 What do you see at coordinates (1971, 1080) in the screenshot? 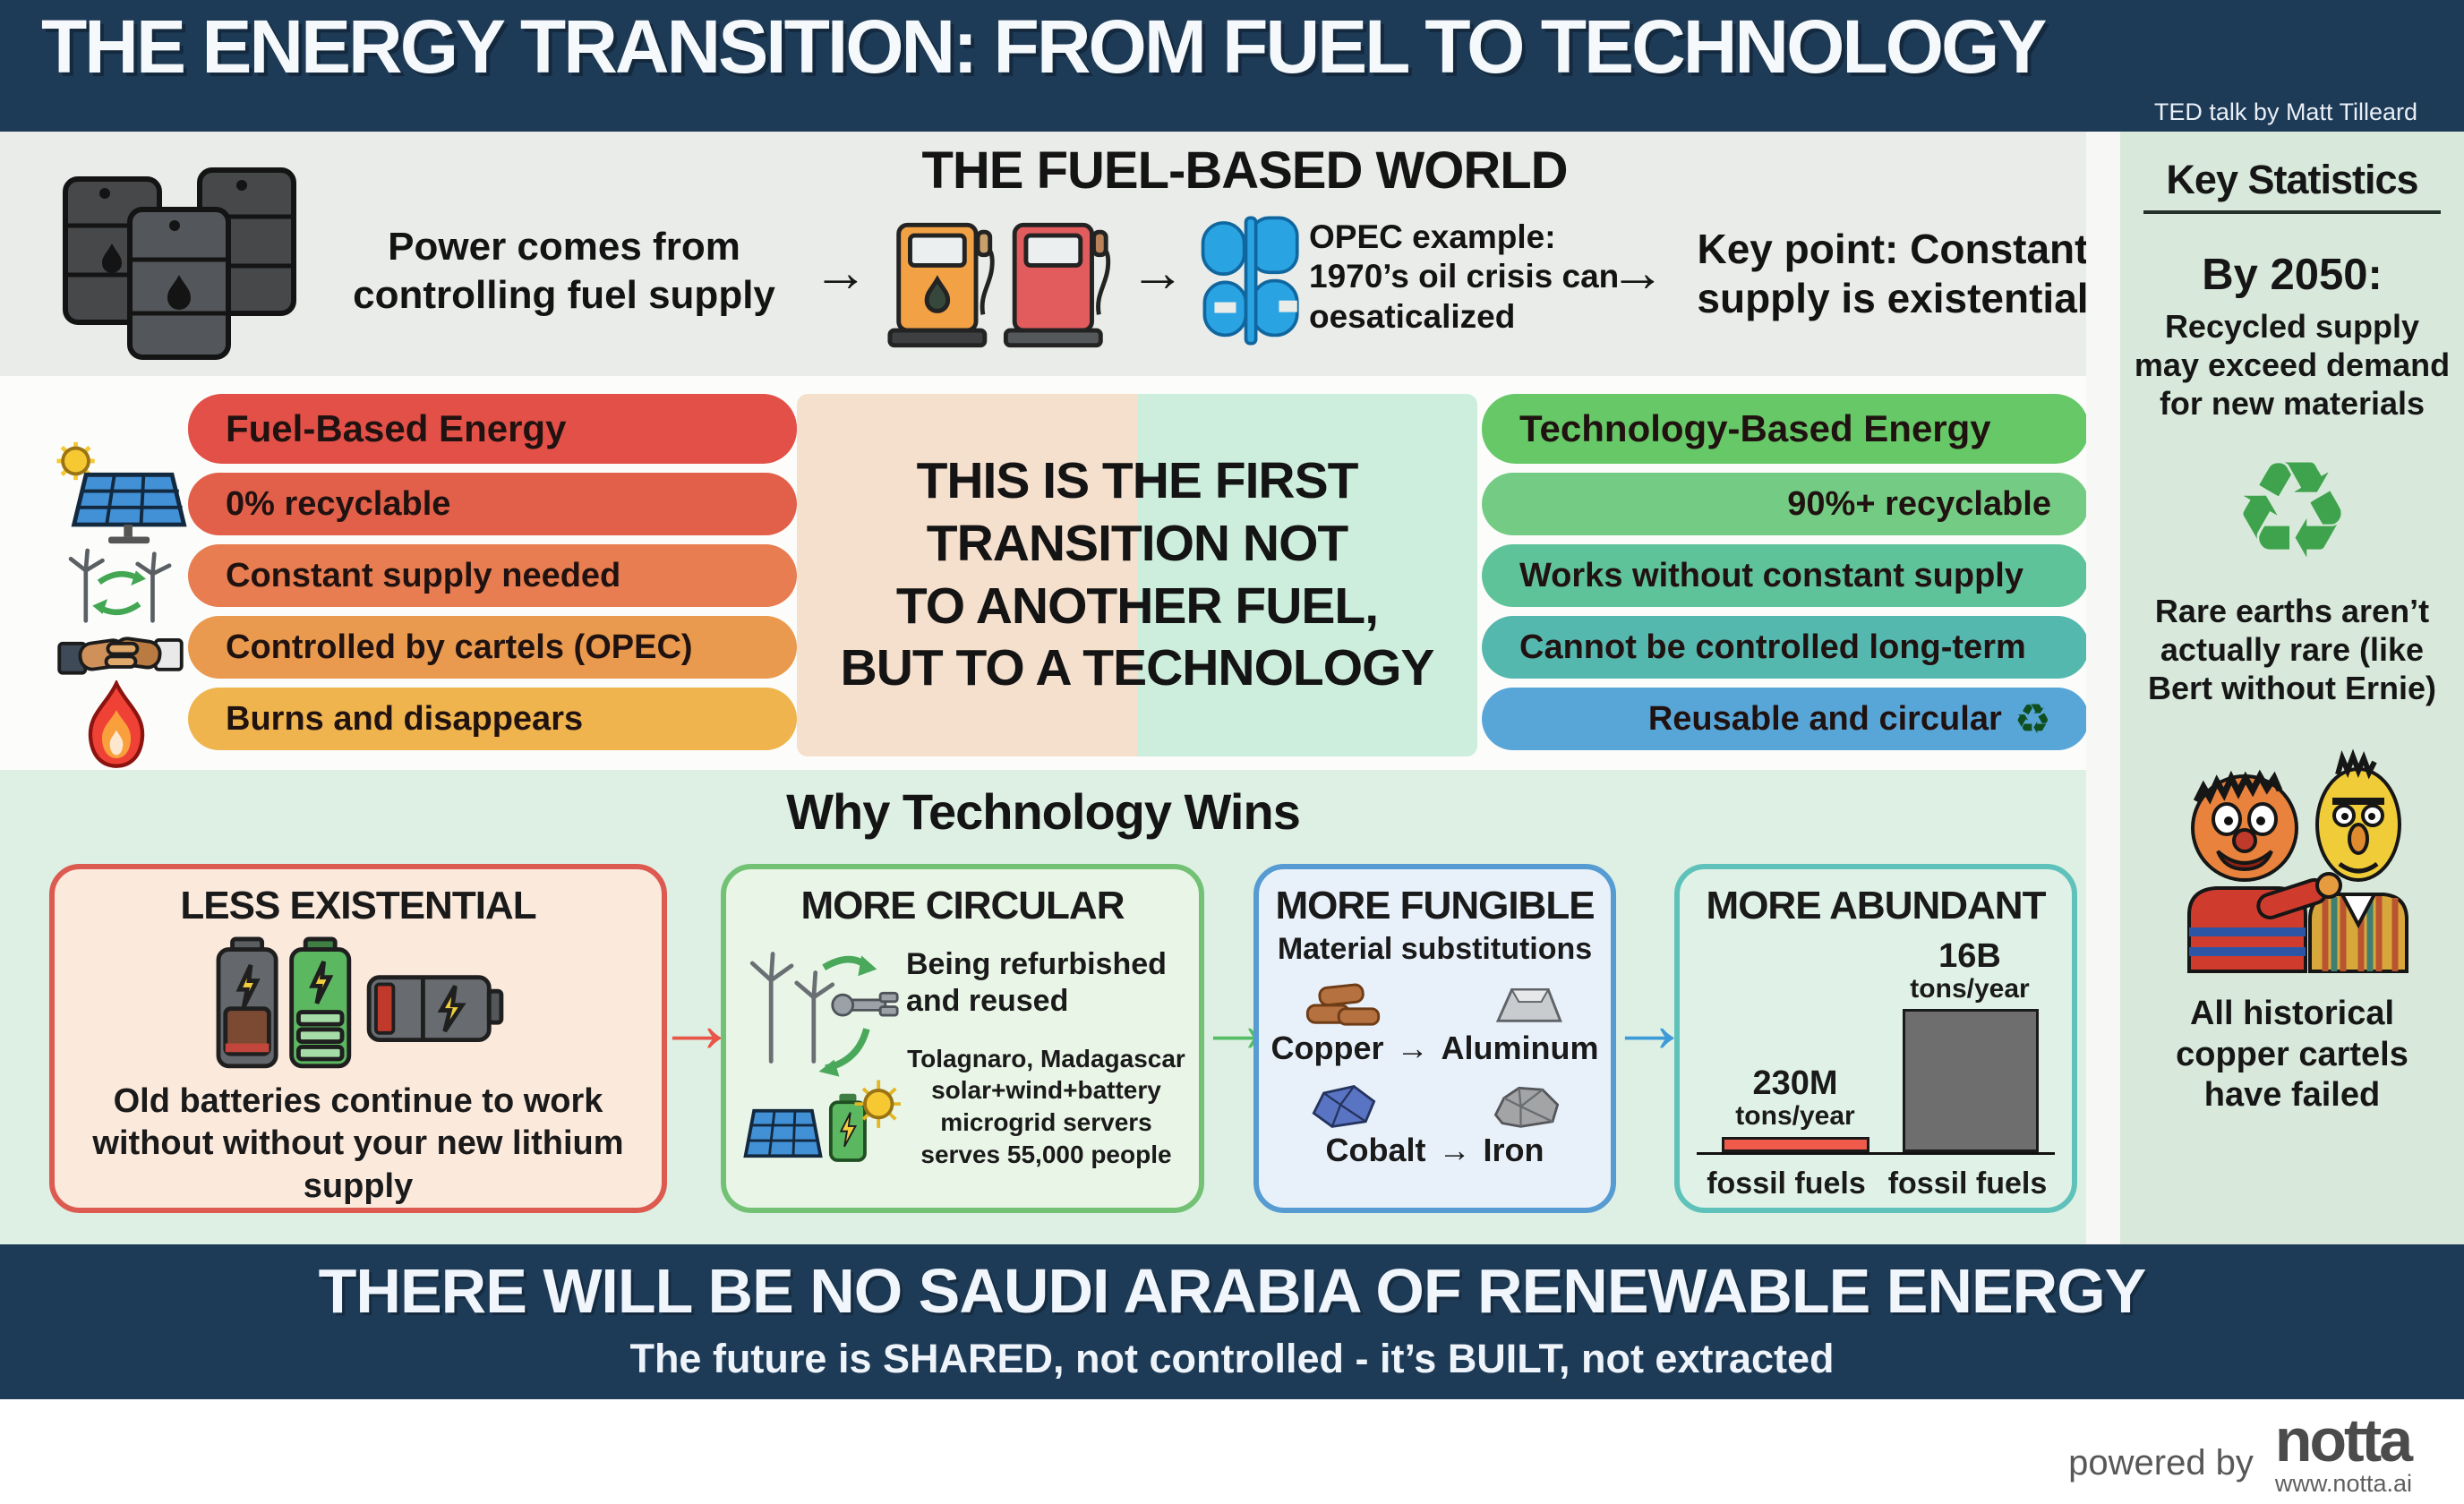
I see `bar-fossil` at bounding box center [1971, 1080].